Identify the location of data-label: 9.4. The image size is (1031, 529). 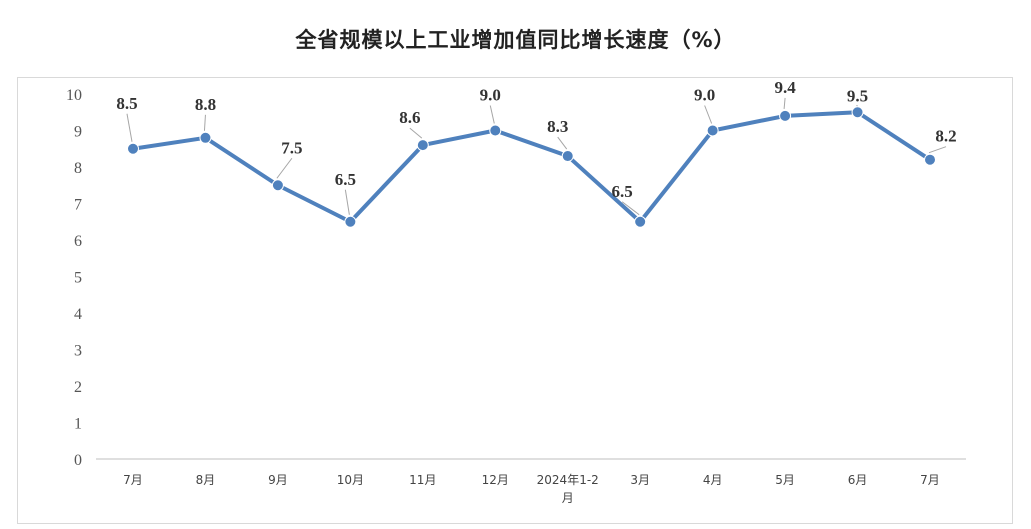
(785, 87).